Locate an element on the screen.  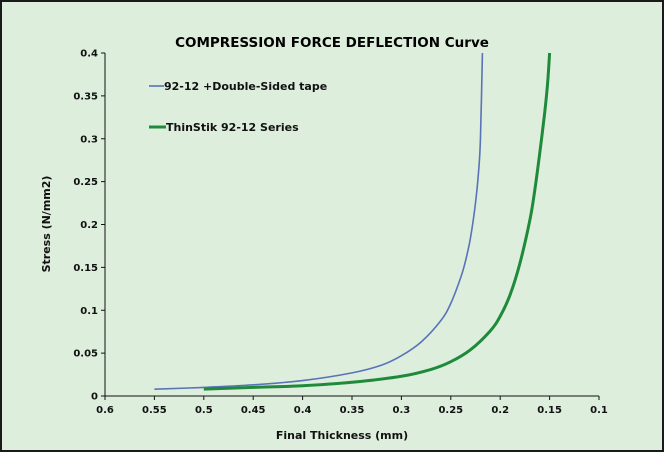
y-tick-label-8: 0.4 is located at coordinates (89, 54).